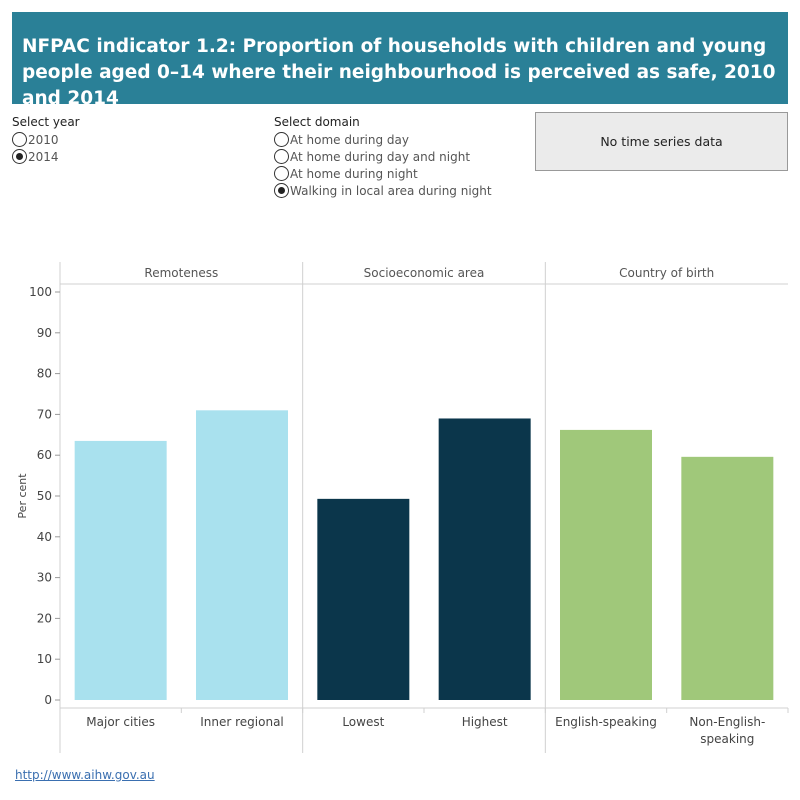  What do you see at coordinates (317, 122) in the screenshot?
I see `domain-filter-label: Select domain` at bounding box center [317, 122].